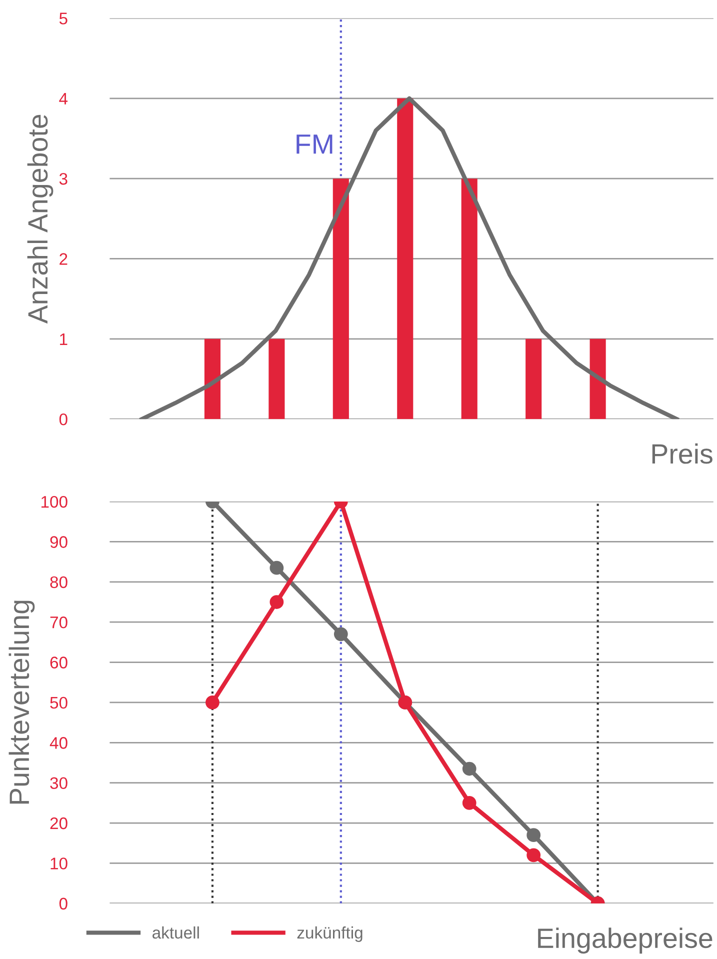 Image resolution: width=717 pixels, height=959 pixels. What do you see at coordinates (63, 18) in the screenshot?
I see `y-tick-label: 5` at bounding box center [63, 18].